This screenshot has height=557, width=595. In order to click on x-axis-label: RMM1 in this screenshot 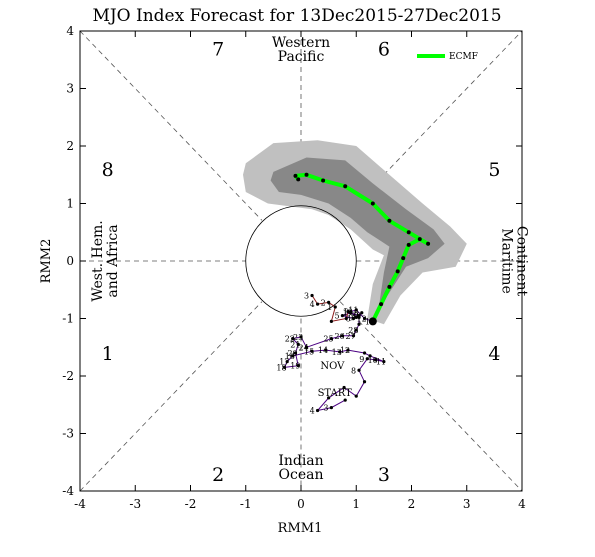, I will do `click(300, 528)`.